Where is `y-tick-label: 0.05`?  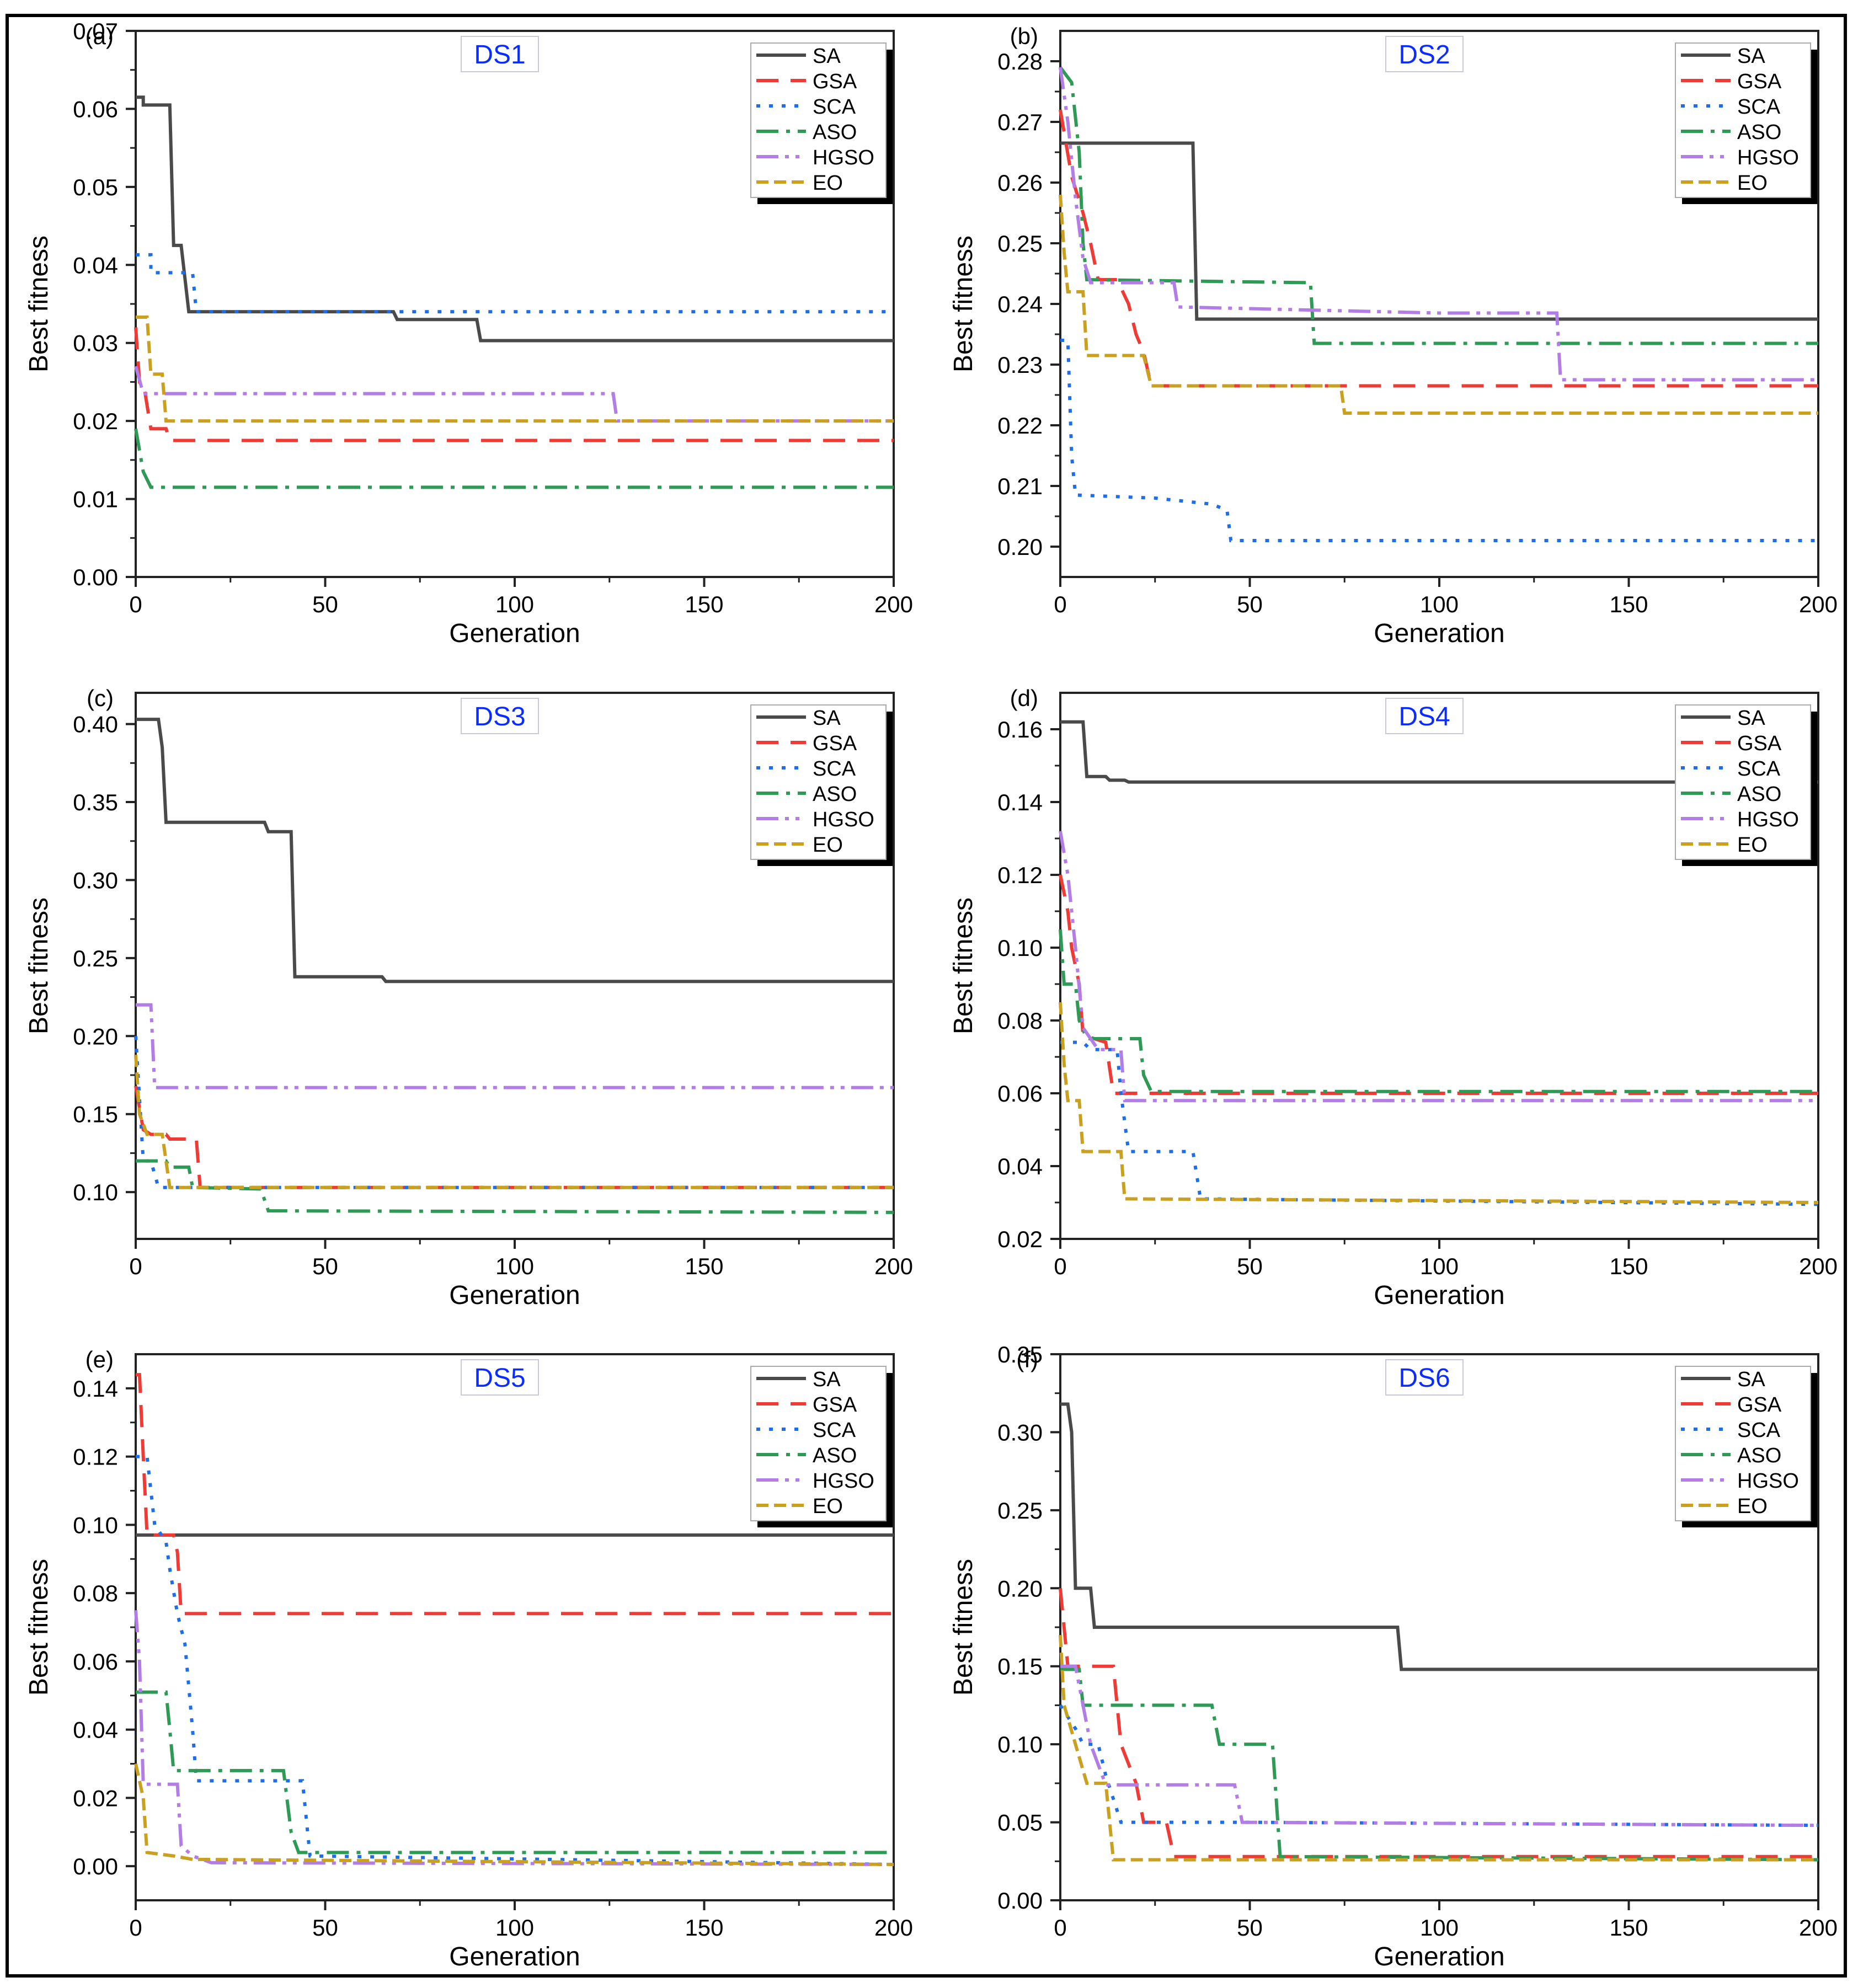
y-tick-label: 0.05 is located at coordinates (1020, 1823).